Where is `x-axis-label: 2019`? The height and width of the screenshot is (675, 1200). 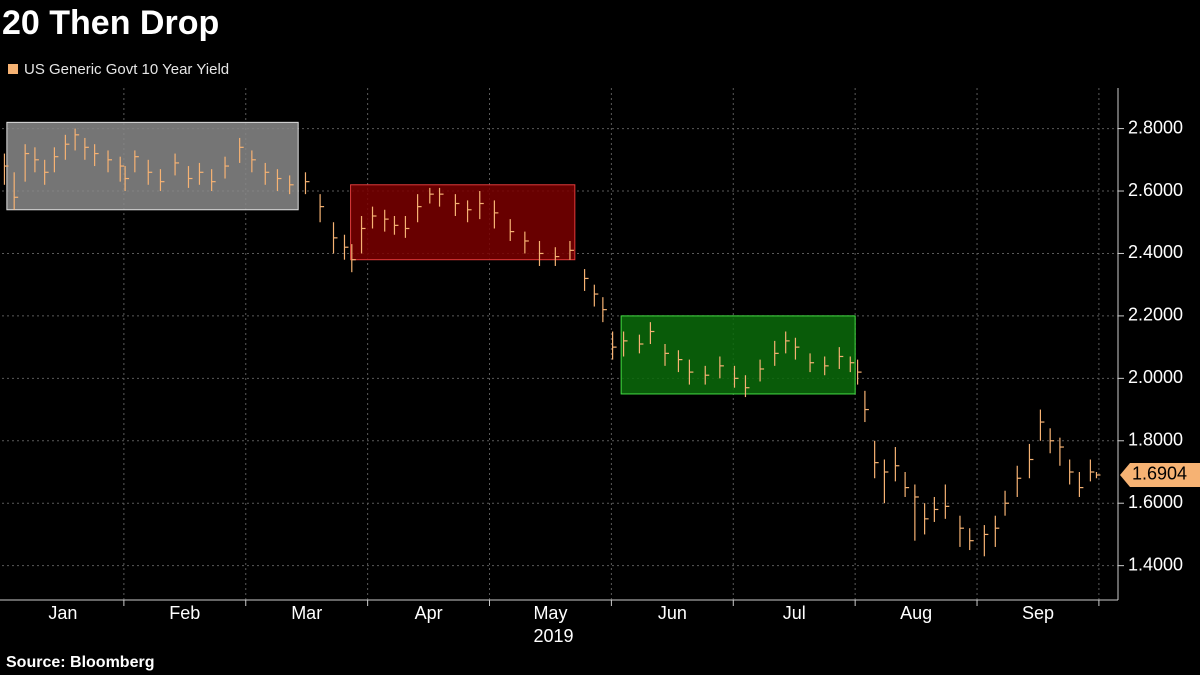
x-axis-label: 2019 is located at coordinates (553, 636).